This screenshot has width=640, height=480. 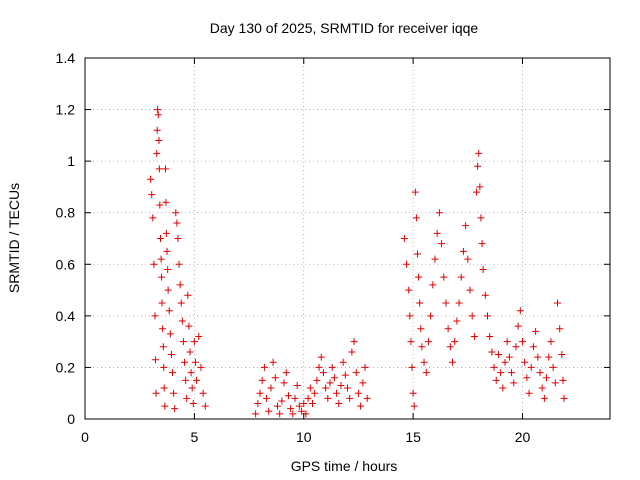 I want to click on x-tick-label: 20, so click(x=523, y=437).